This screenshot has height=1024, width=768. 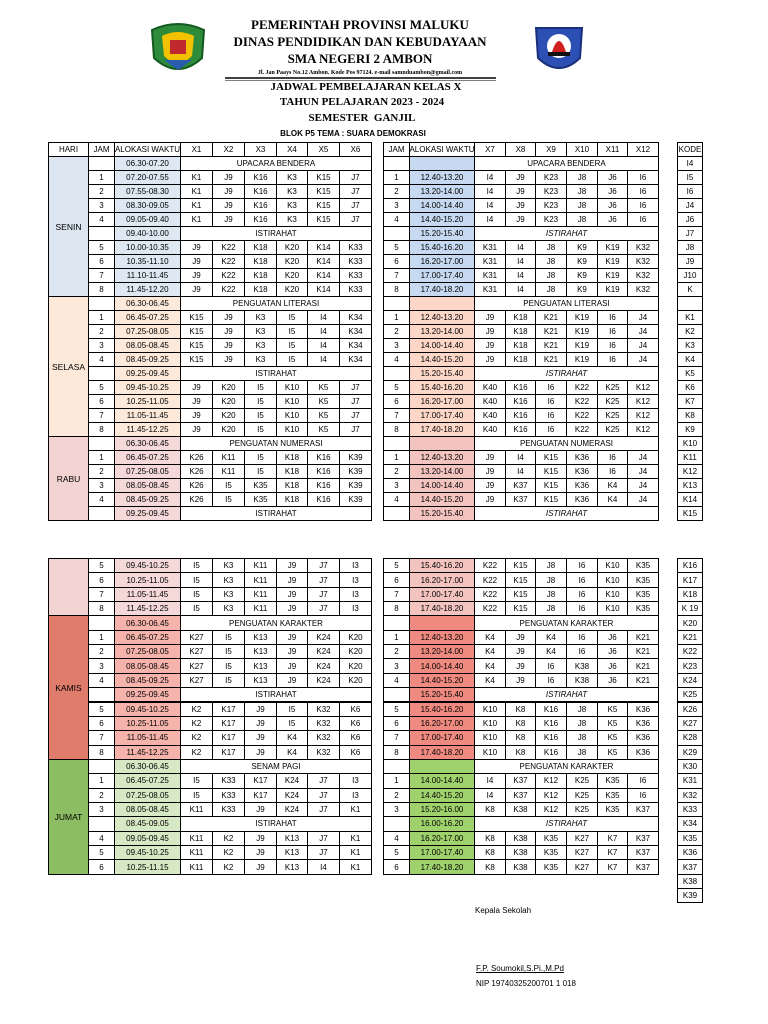 I want to click on jam: 4, so click(x=396, y=499).